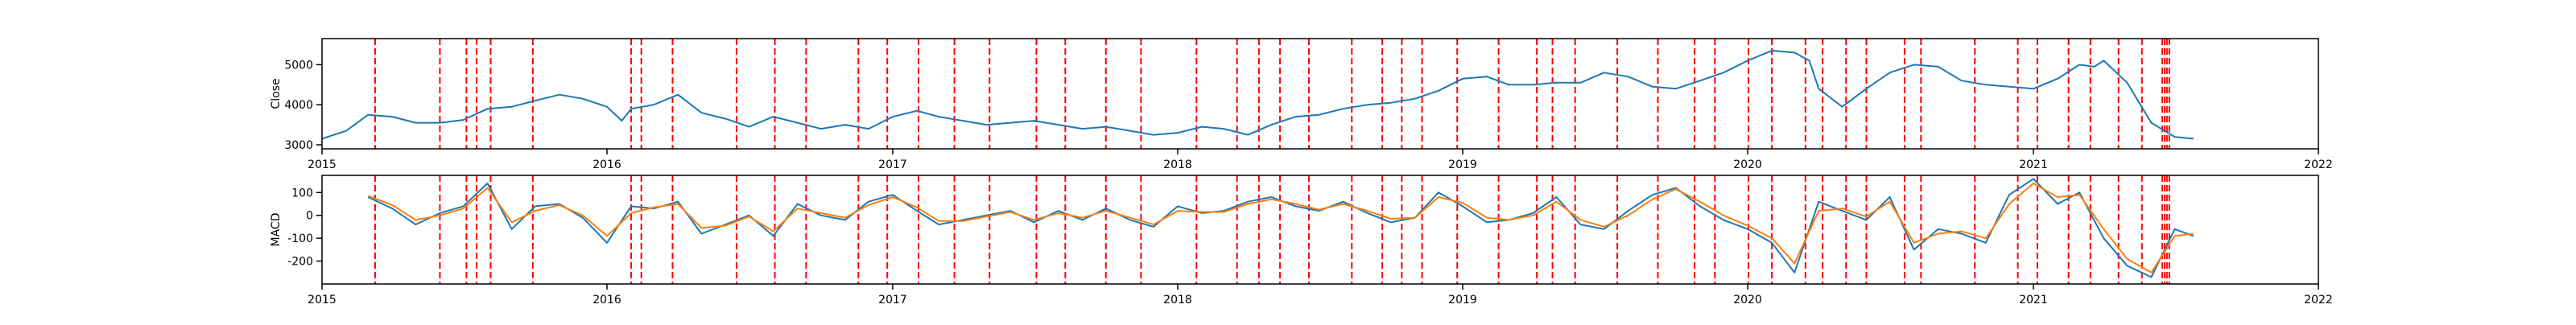 Image resolution: width=2576 pixels, height=325 pixels. Describe the element at coordinates (298, 105) in the screenshot. I see `y-tick-label: 4000` at that location.